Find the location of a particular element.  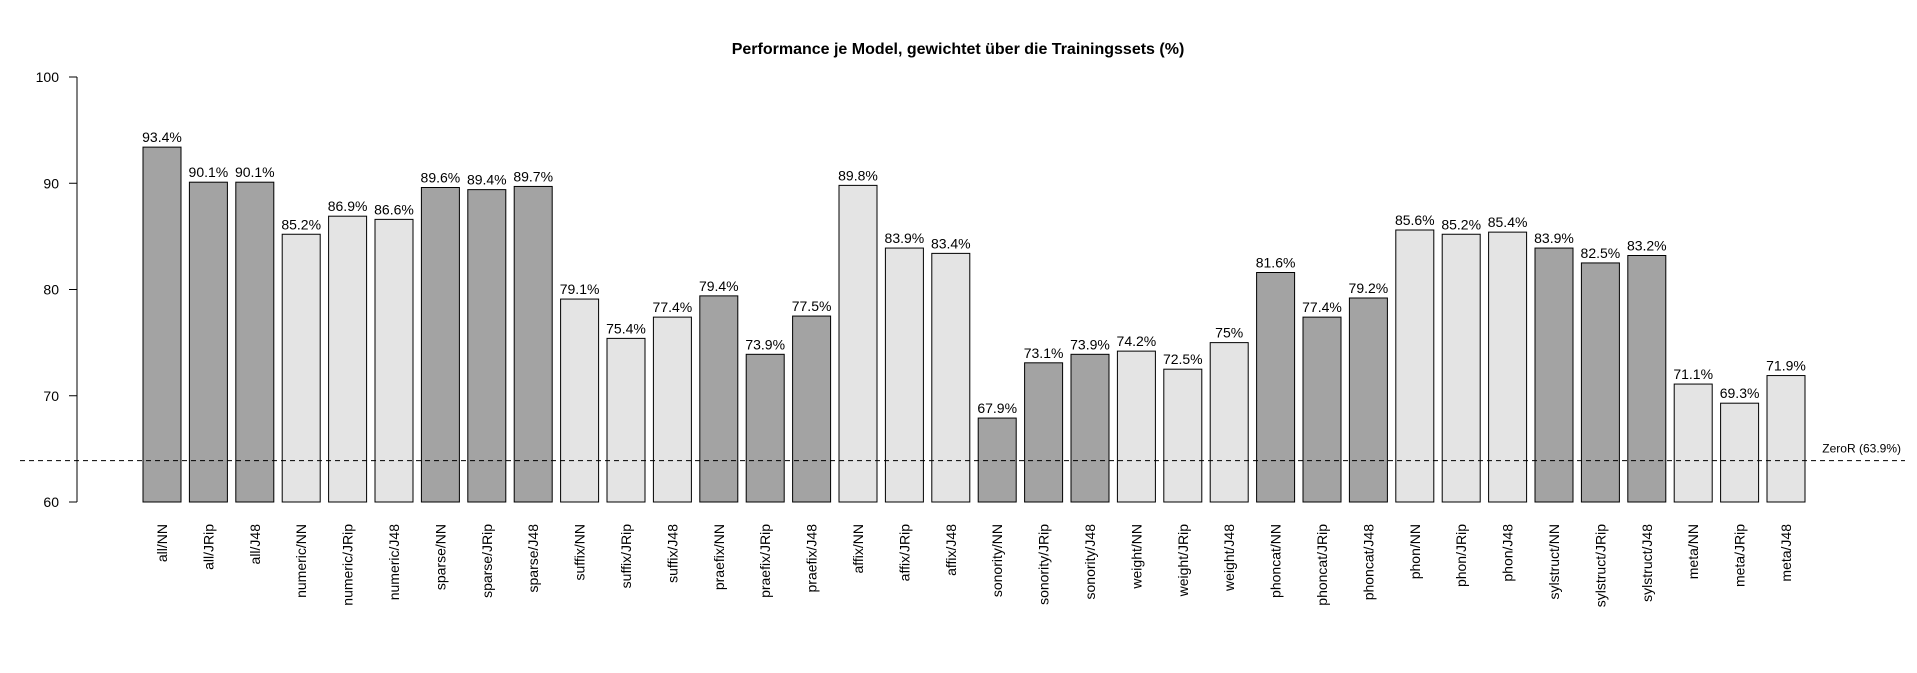

category-label: all/JRip is located at coordinates (208, 547).